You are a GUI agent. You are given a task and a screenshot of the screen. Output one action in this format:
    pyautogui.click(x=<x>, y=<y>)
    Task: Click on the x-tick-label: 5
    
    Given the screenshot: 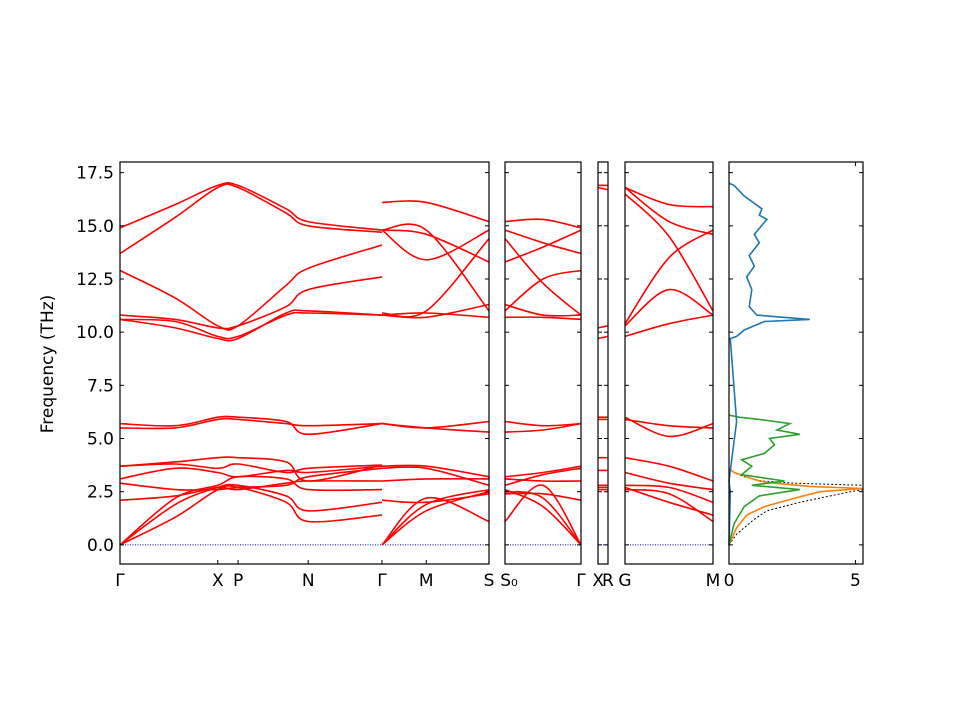 What is the action you would take?
    pyautogui.click(x=855, y=581)
    